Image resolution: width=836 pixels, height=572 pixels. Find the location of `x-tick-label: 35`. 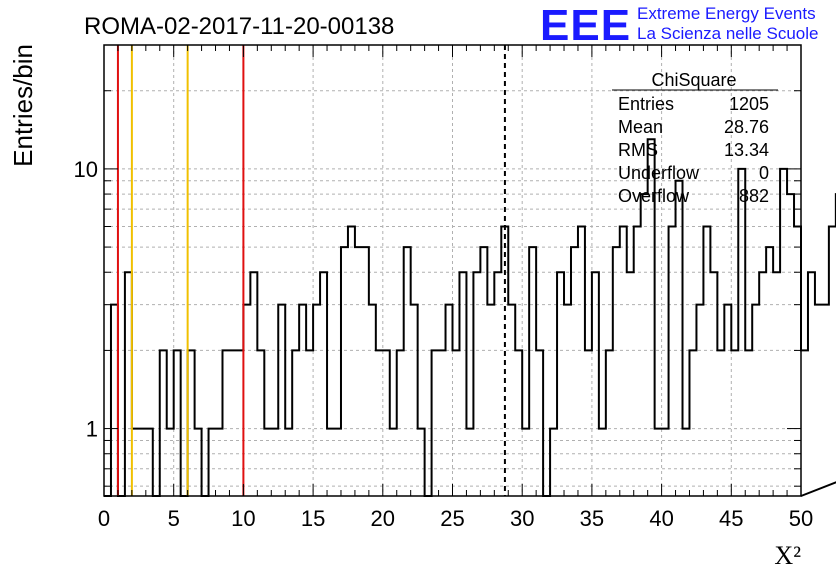

x-tick-label: 35 is located at coordinates (592, 518).